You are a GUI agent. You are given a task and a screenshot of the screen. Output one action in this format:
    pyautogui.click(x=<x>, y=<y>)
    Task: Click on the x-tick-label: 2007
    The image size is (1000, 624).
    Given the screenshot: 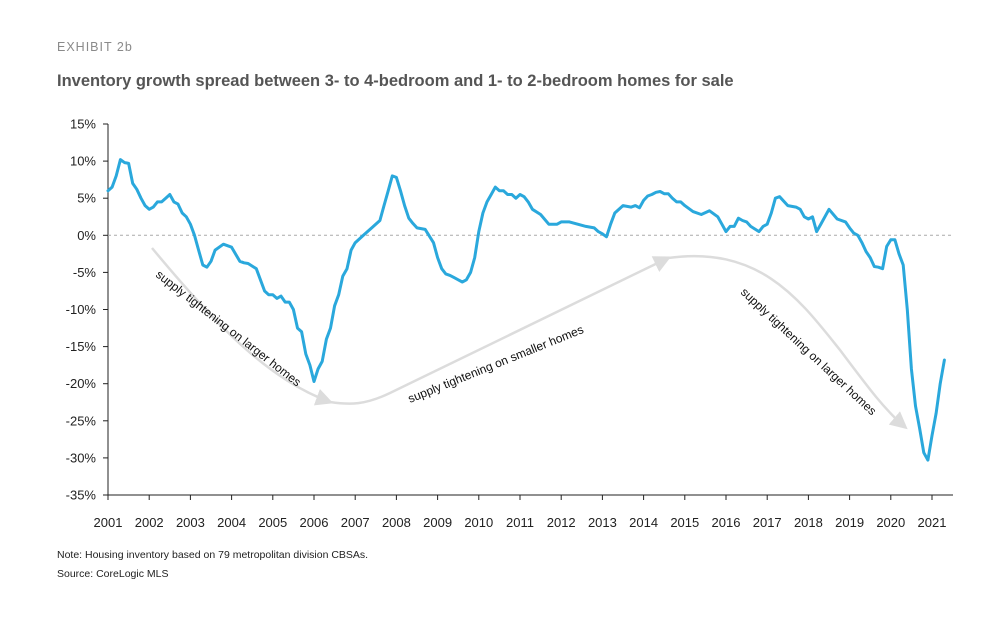 What is the action you would take?
    pyautogui.click(x=355, y=522)
    